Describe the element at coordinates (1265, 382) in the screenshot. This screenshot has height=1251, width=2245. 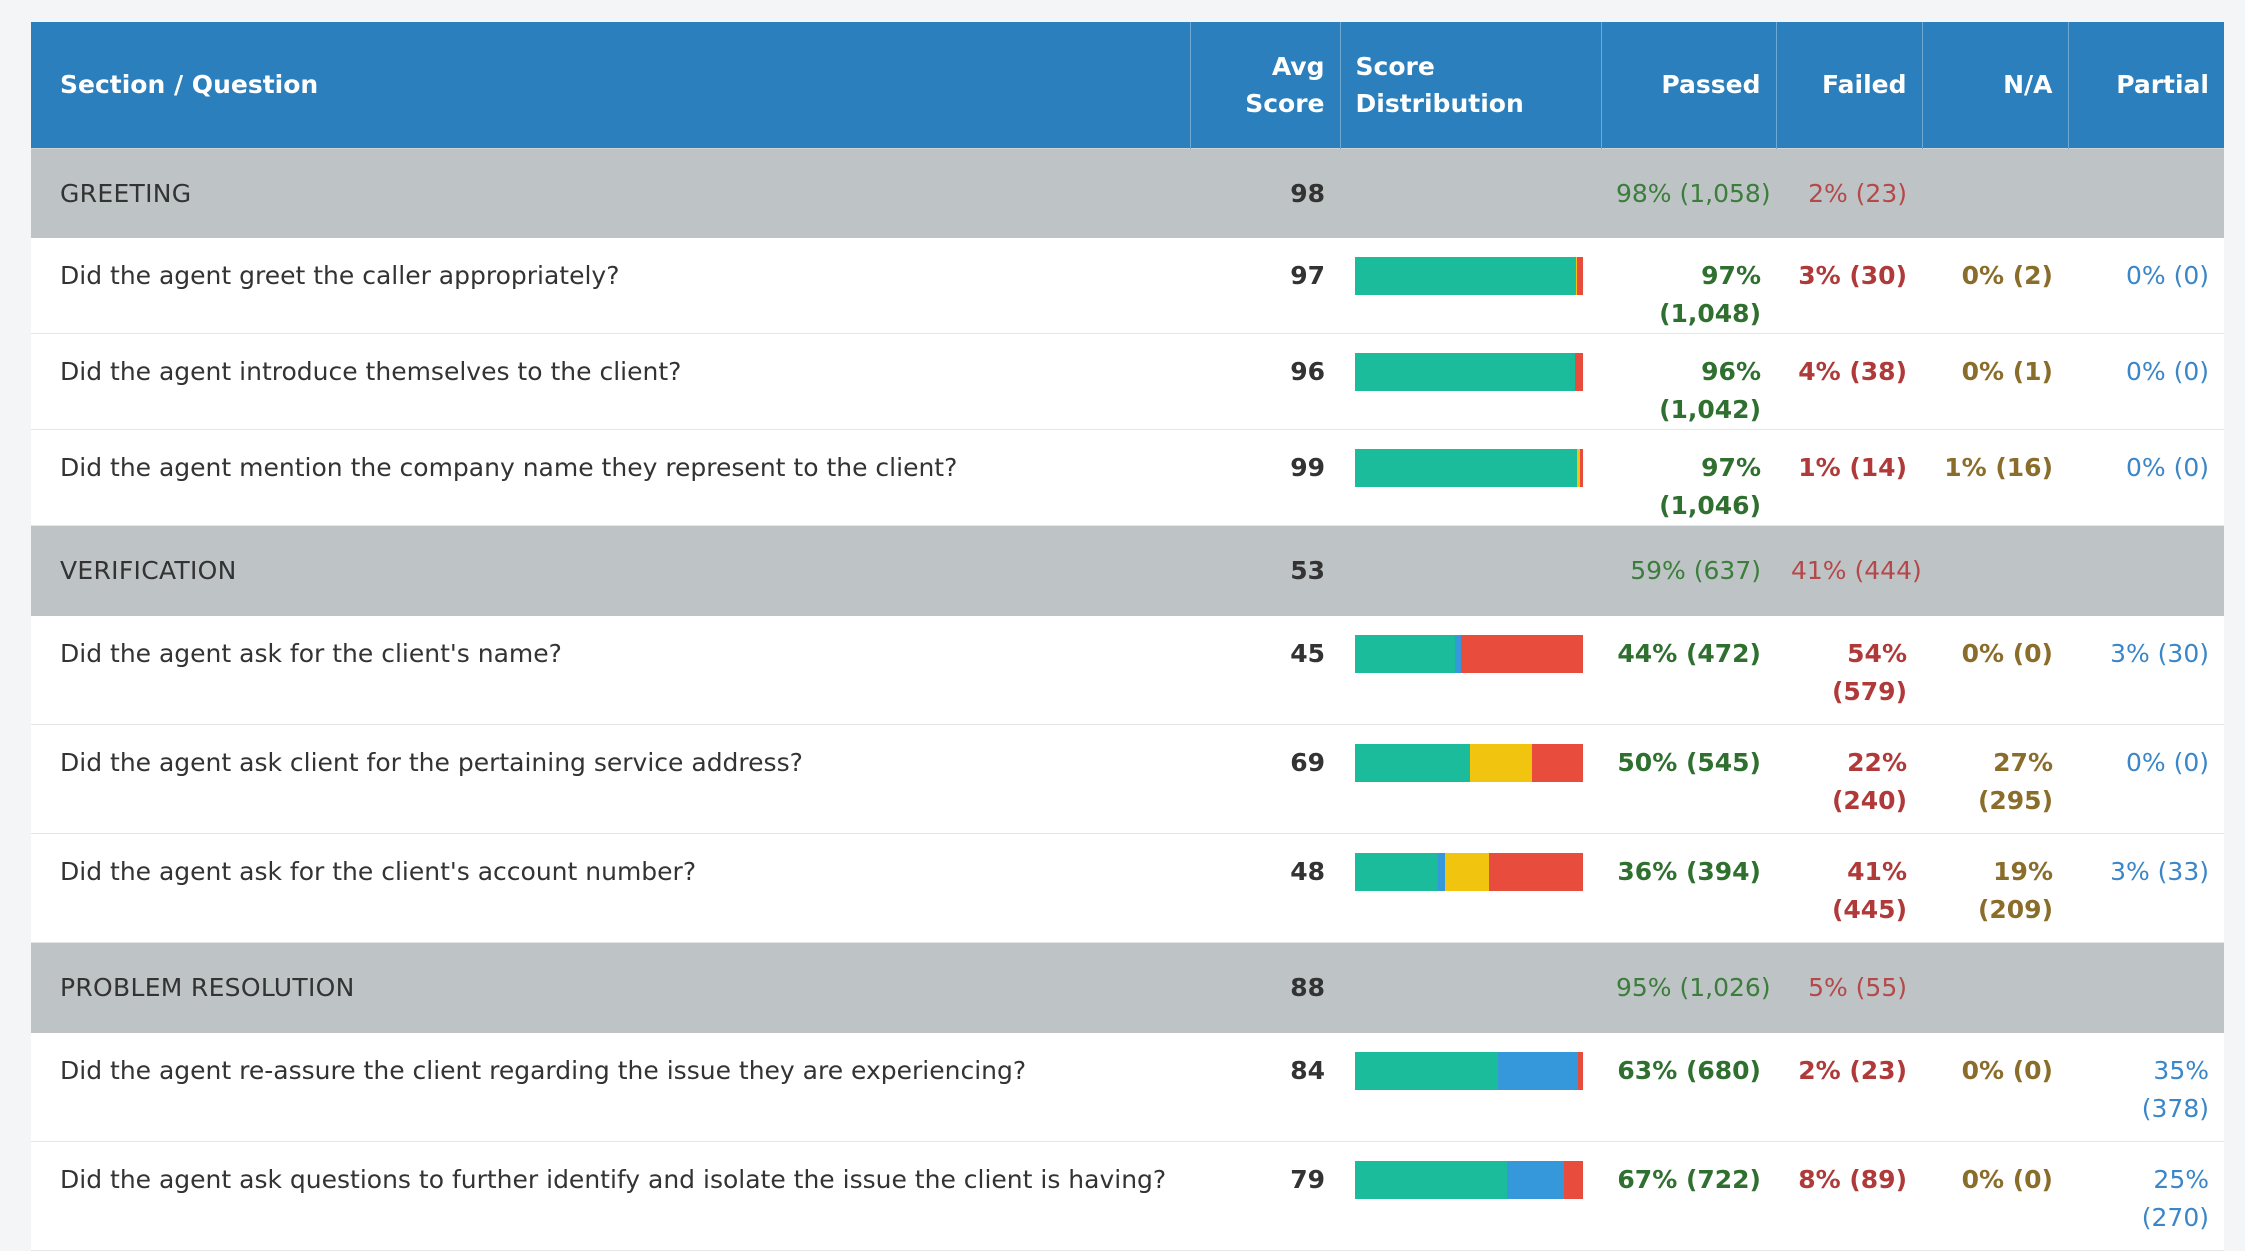
I see `question-avg-score: 96` at that location.